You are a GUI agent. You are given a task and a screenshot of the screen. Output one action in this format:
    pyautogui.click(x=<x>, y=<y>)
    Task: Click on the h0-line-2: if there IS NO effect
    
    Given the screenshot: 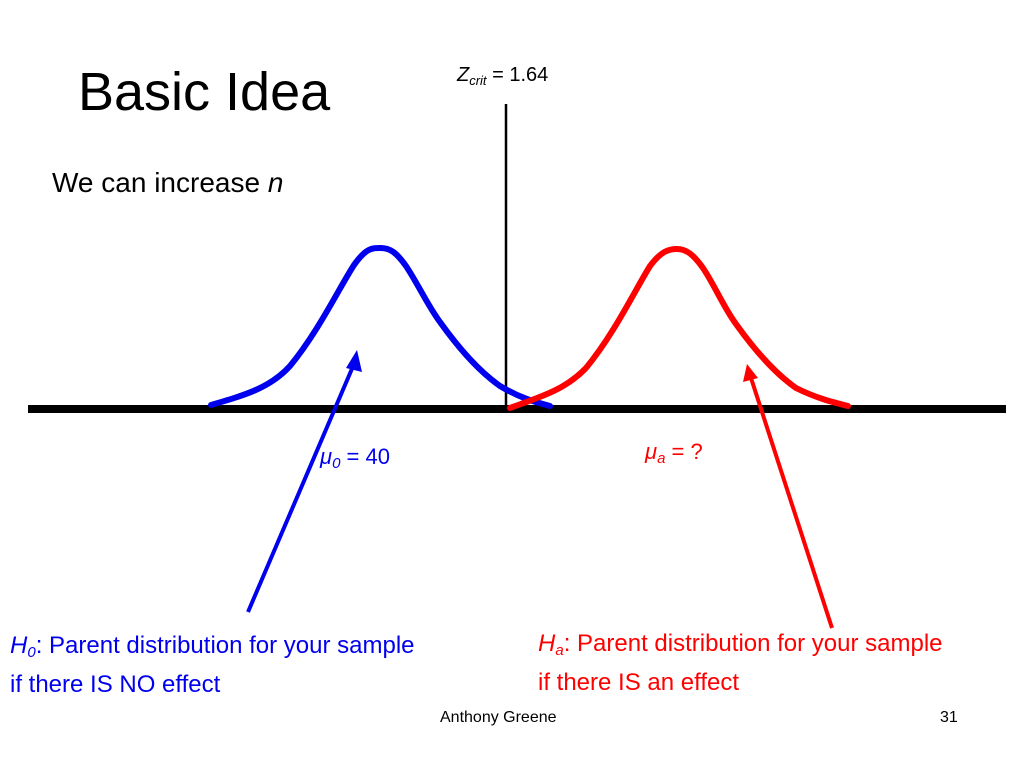 What is the action you would take?
    pyautogui.click(x=115, y=684)
    